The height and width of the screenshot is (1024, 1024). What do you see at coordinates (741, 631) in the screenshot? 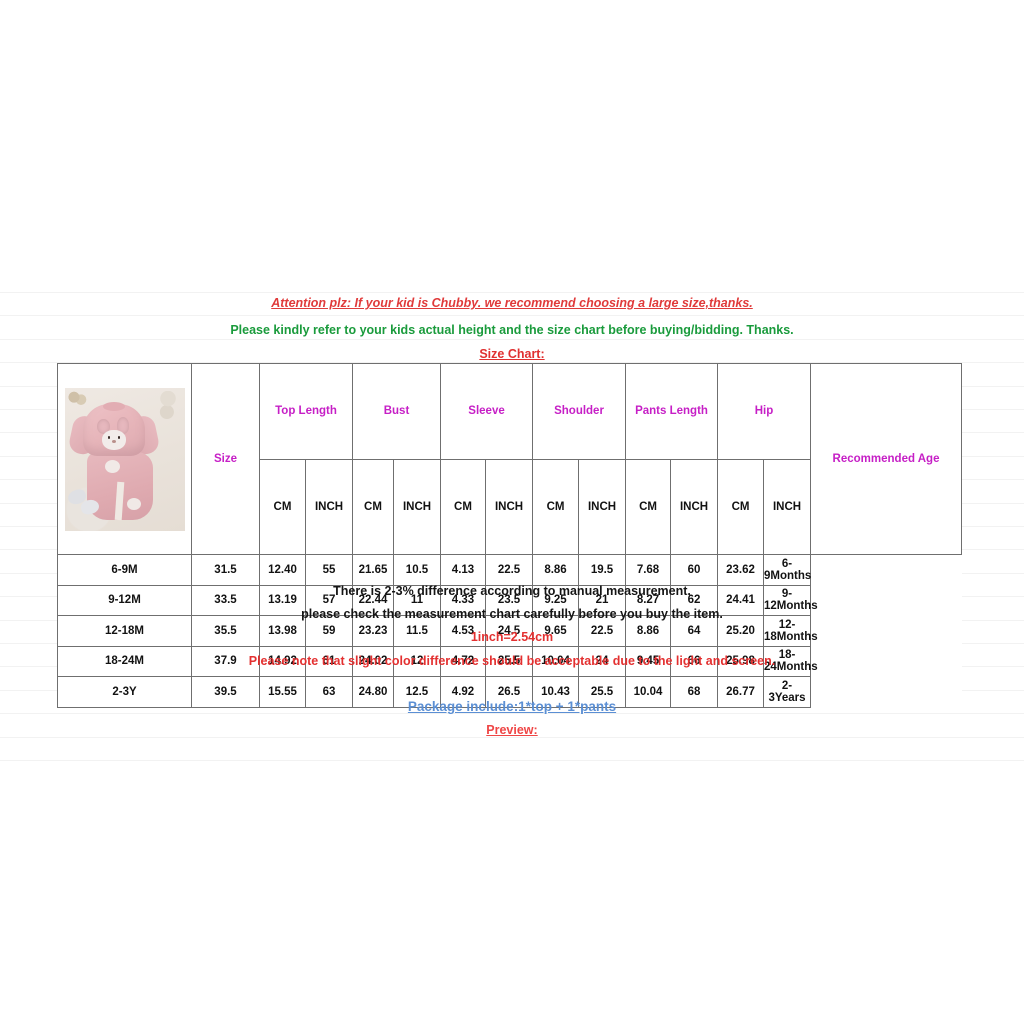
I see `cell-hip-inch: 25.20` at bounding box center [741, 631].